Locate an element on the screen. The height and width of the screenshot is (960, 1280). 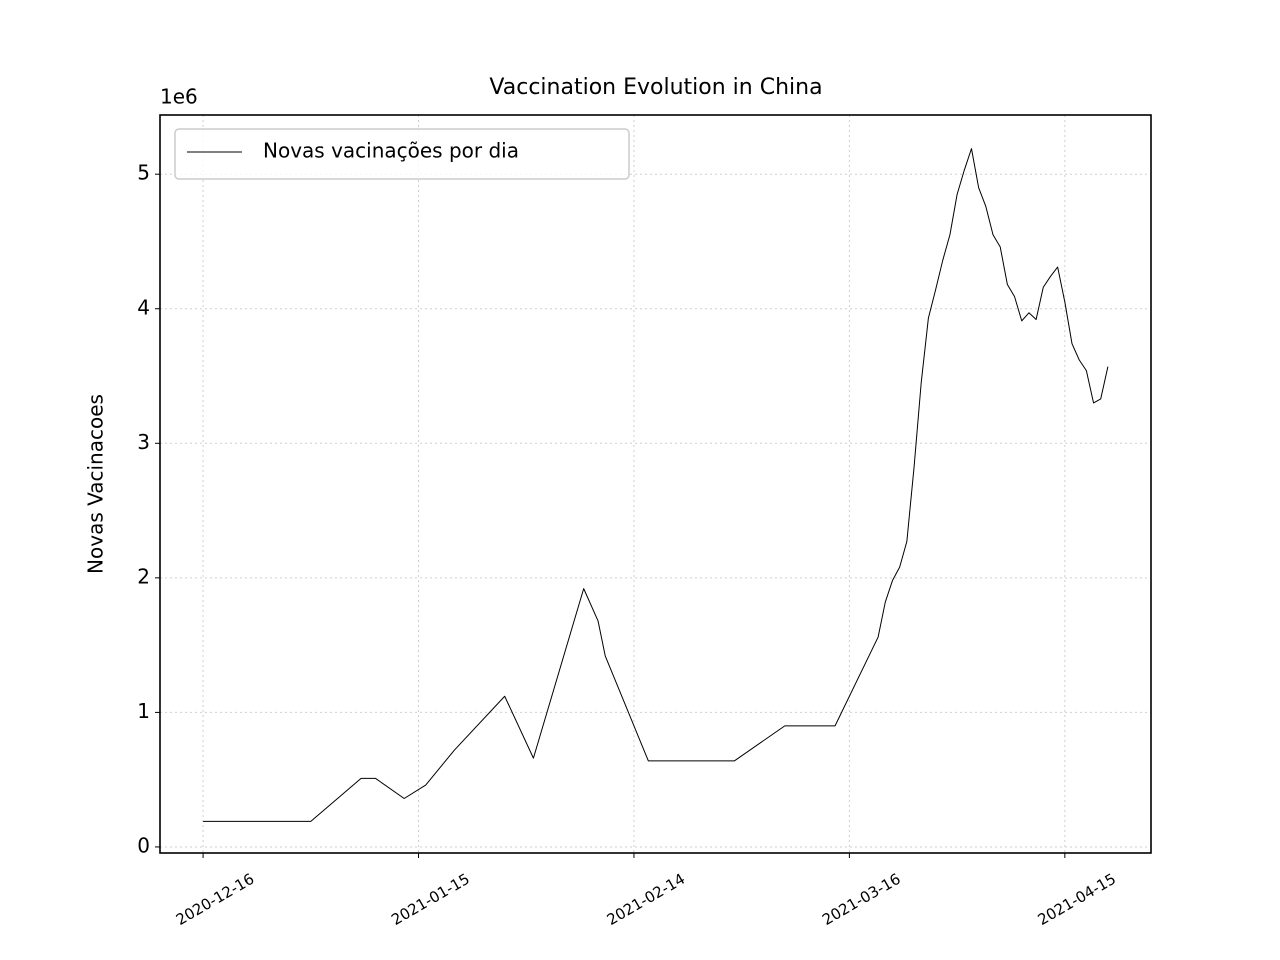
y-tick-label: 4 is located at coordinates (143, 307).